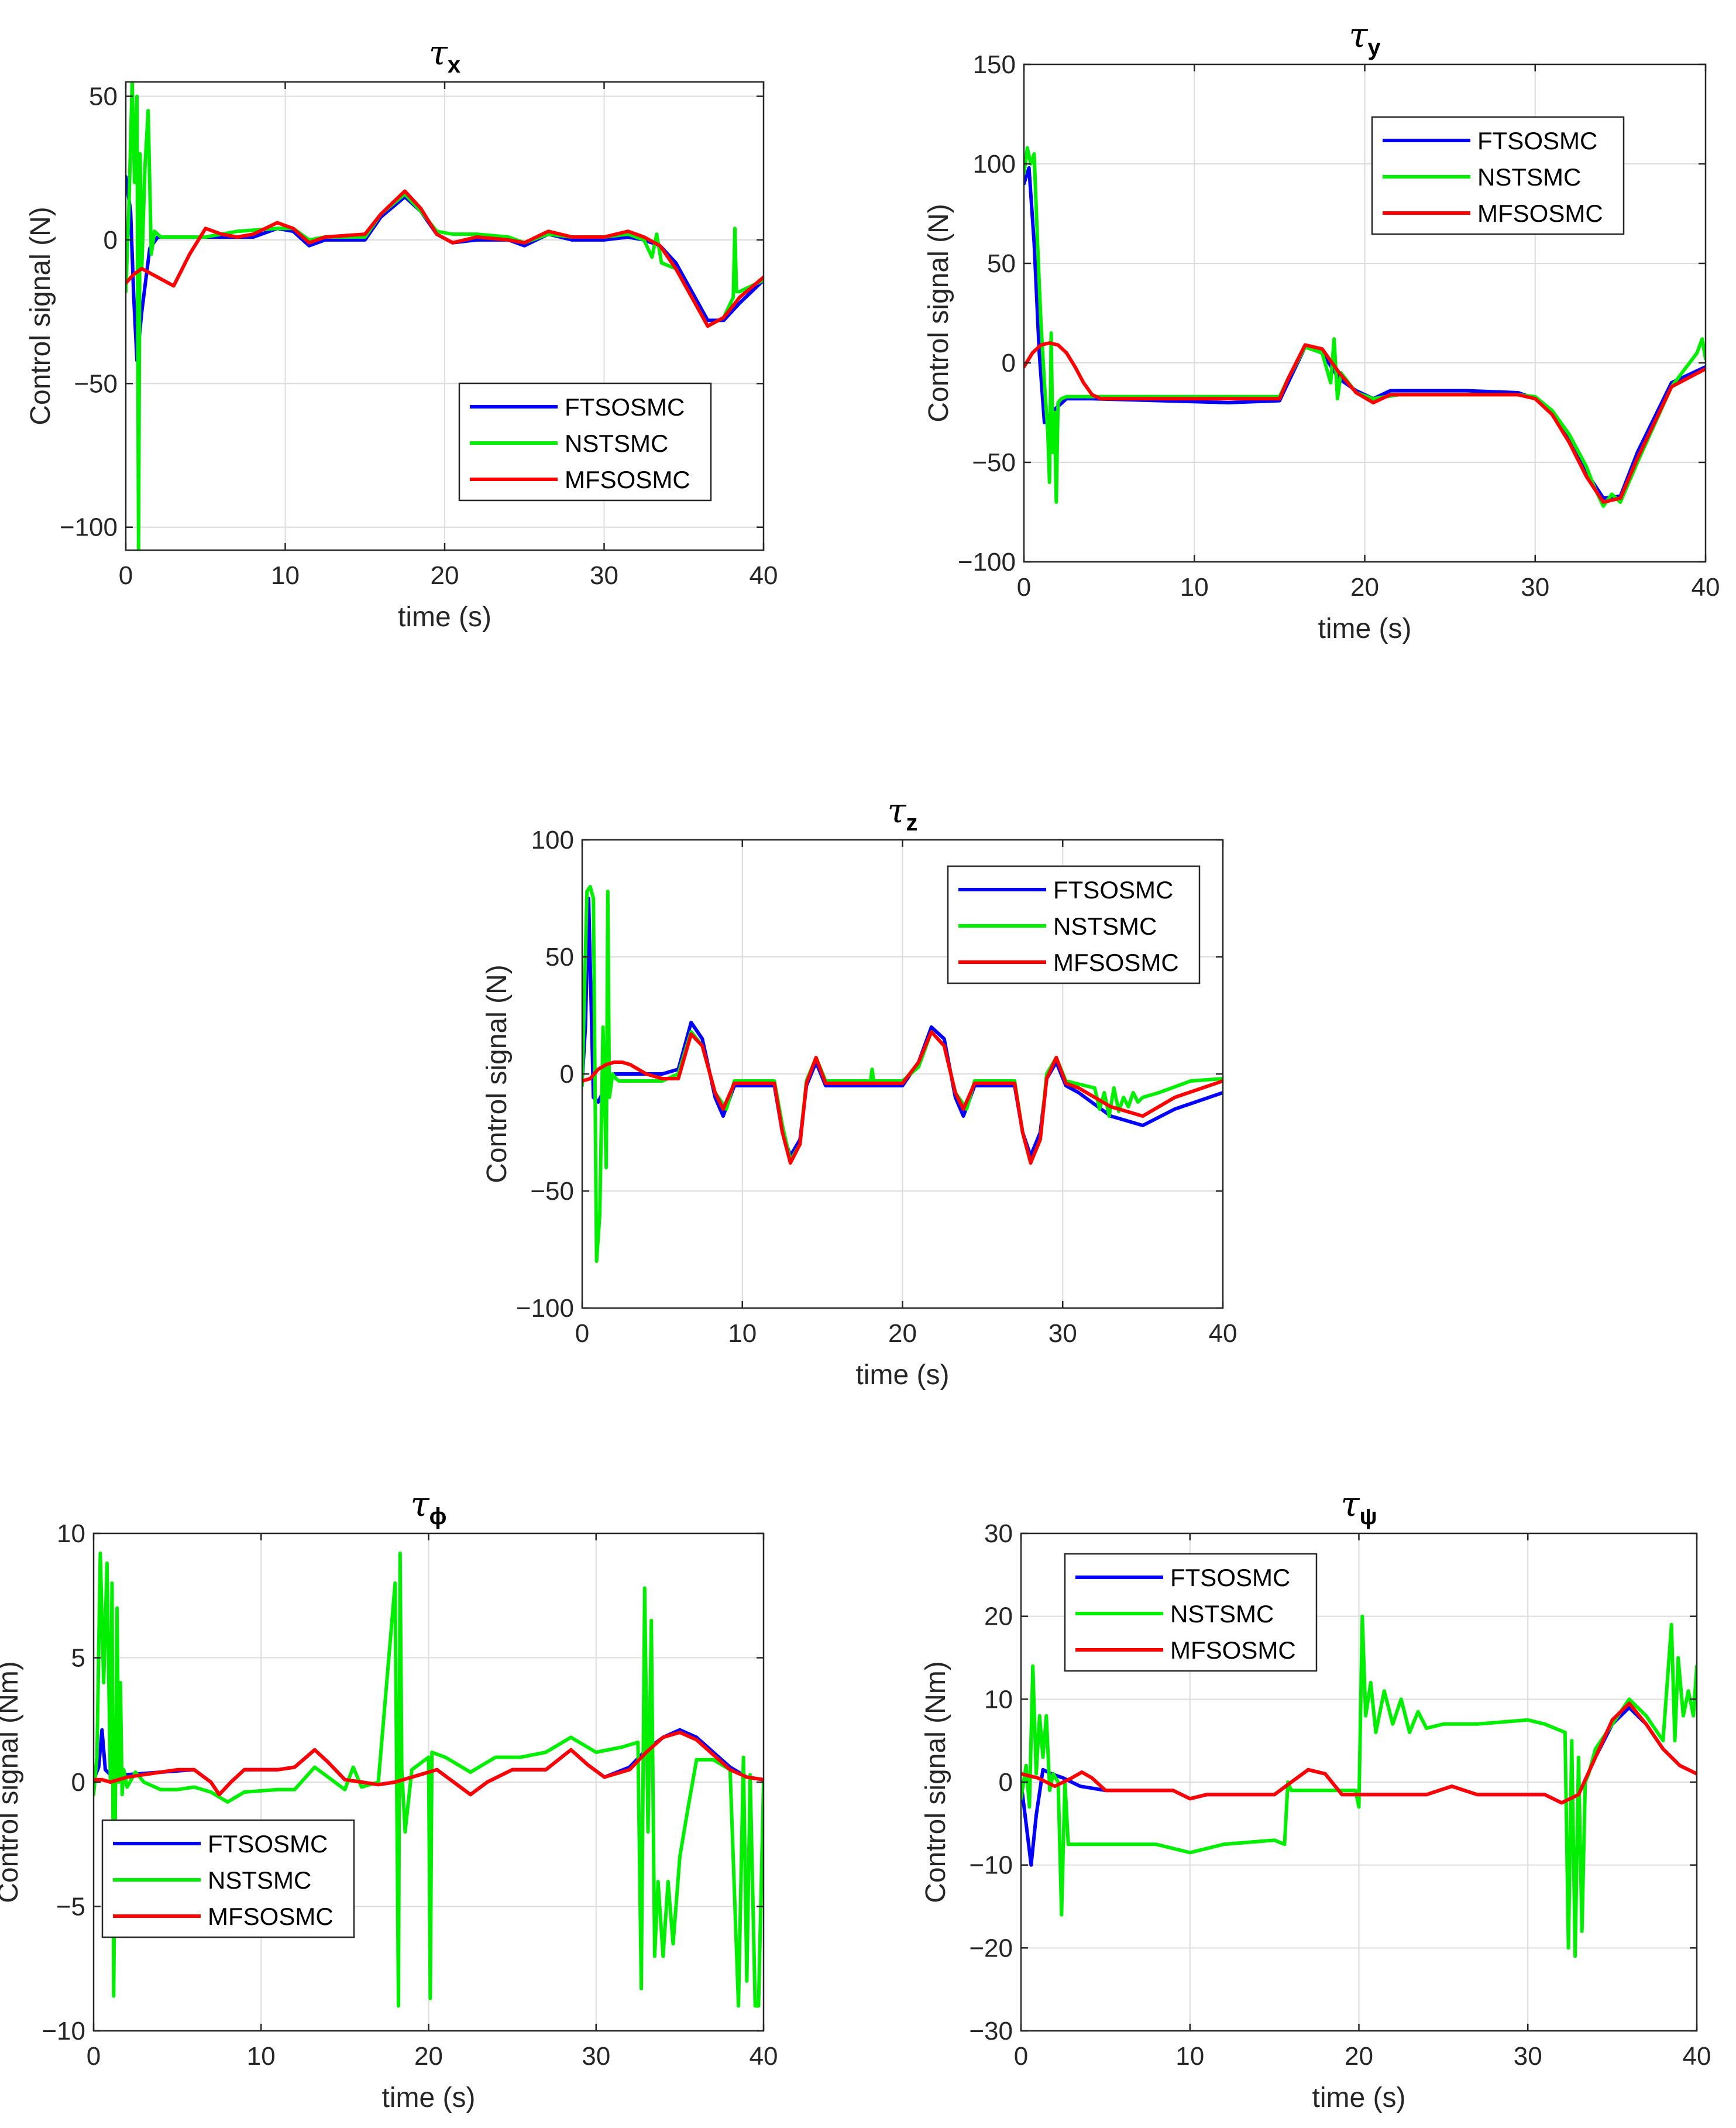 This screenshot has width=1736, height=2128. What do you see at coordinates (1021, 2057) in the screenshot?
I see `chart4-xtick-label: 0` at bounding box center [1021, 2057].